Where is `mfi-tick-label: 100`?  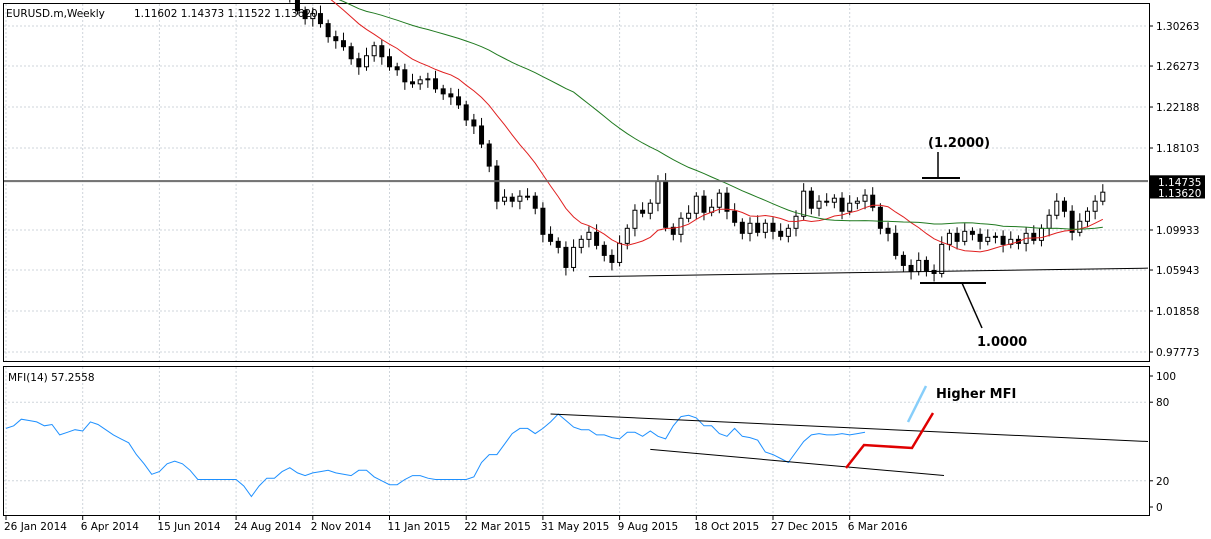
mfi-tick-label: 100 is located at coordinates (1166, 377).